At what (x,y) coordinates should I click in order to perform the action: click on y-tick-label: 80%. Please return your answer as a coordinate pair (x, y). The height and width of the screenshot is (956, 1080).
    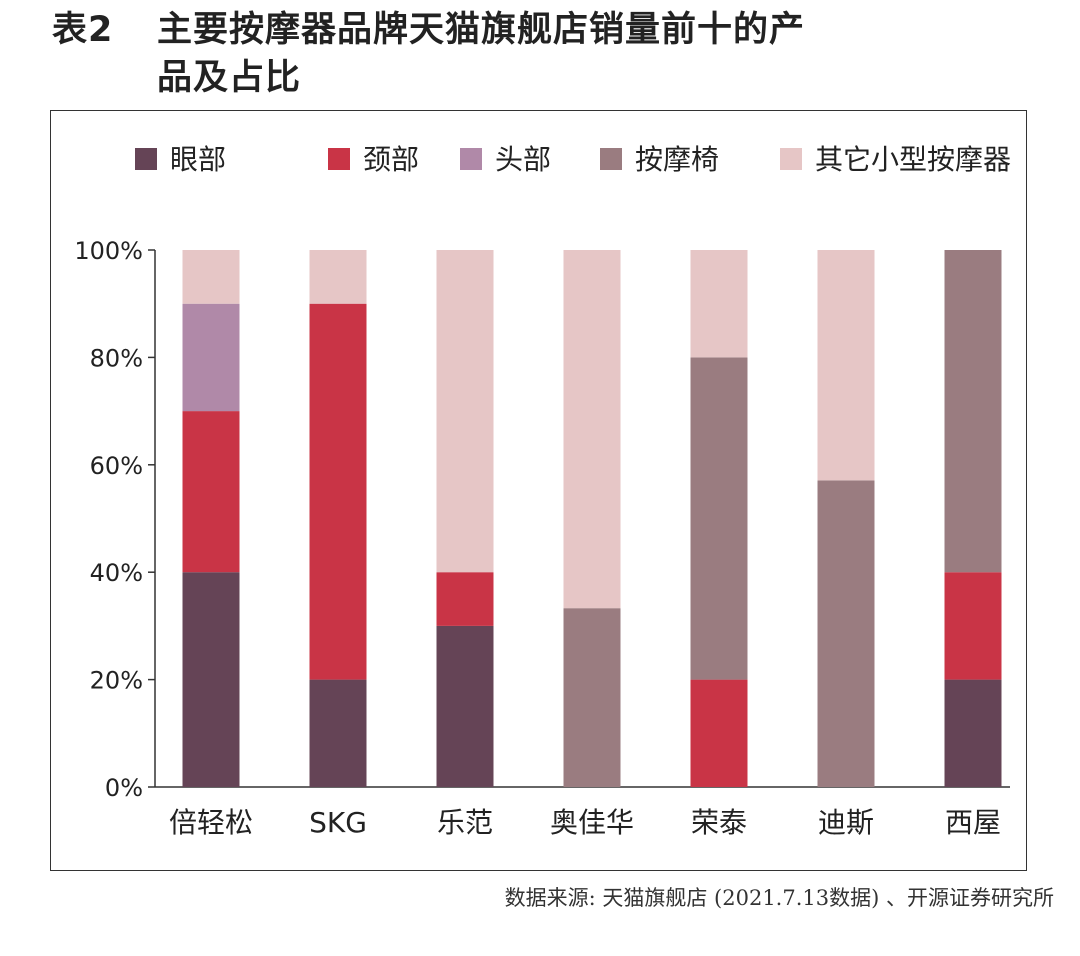
    Looking at the image, I should click on (116, 358).